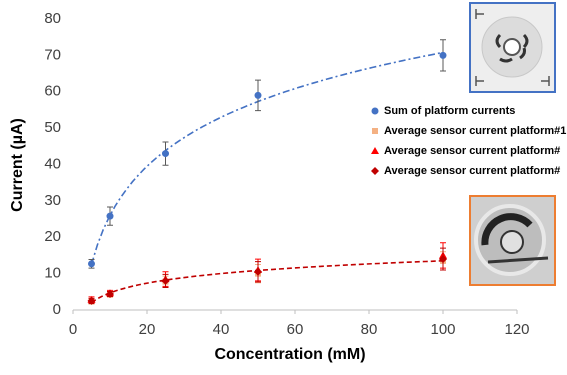  Describe the element at coordinates (295, 329) in the screenshot. I see `x-tick-label: 60` at that location.